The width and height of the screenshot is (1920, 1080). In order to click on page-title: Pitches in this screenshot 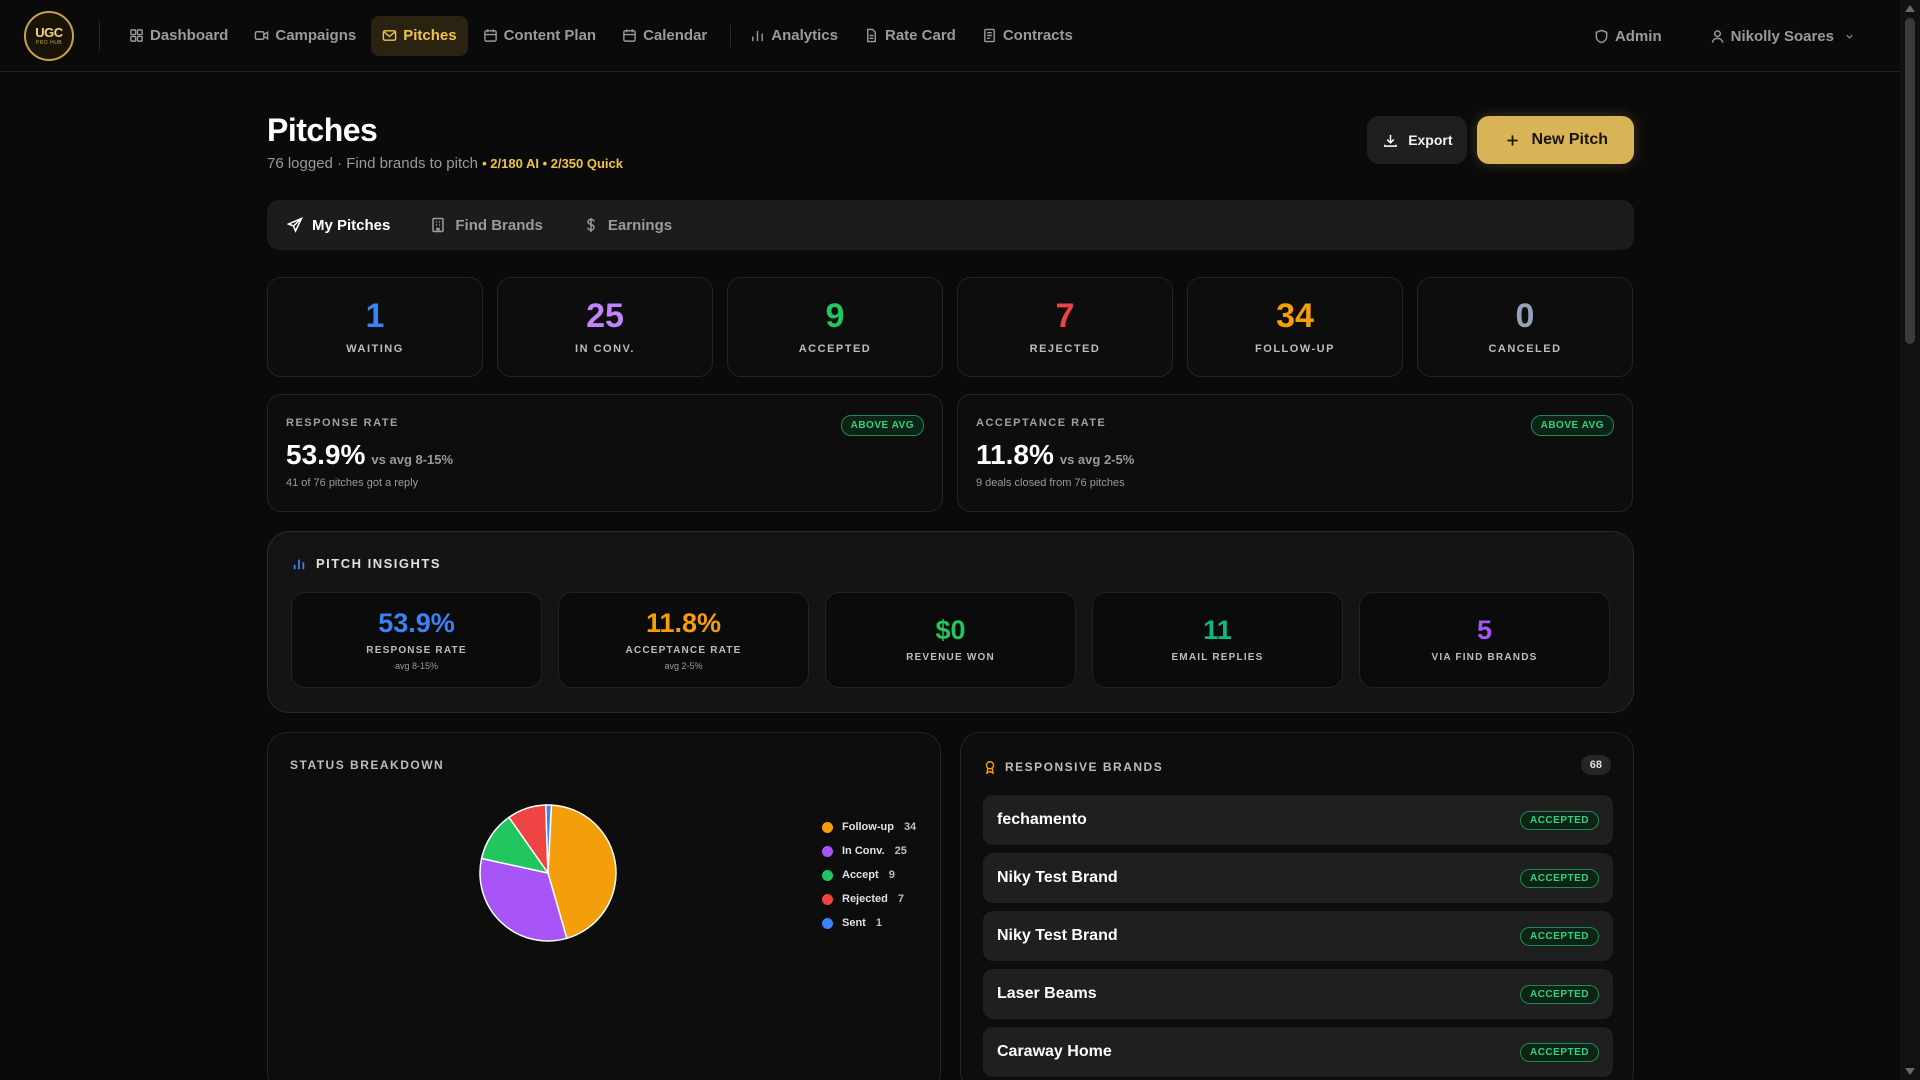, I will do `click(322, 130)`.